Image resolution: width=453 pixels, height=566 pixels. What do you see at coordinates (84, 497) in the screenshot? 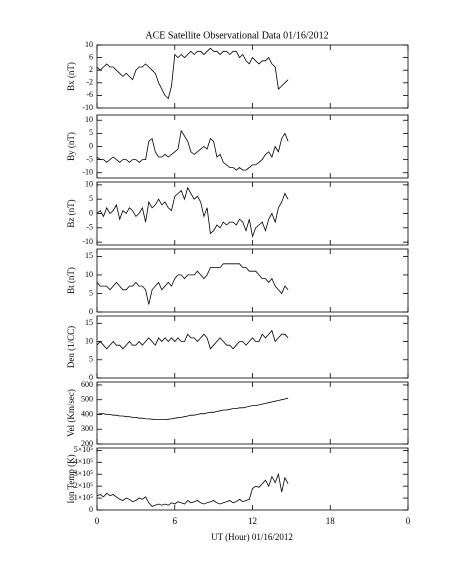
I see `y-tick-label: 1×10⁵` at bounding box center [84, 497].